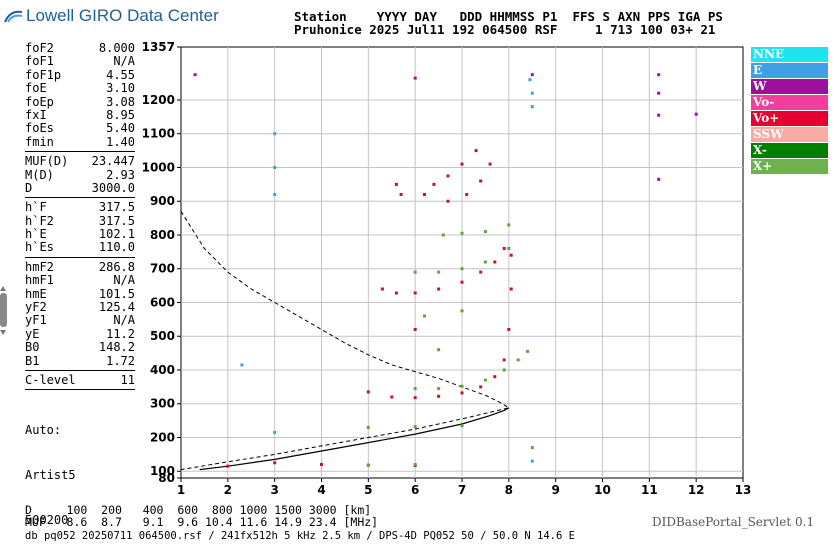  I want to click on param-value: 1.72, so click(120, 360).